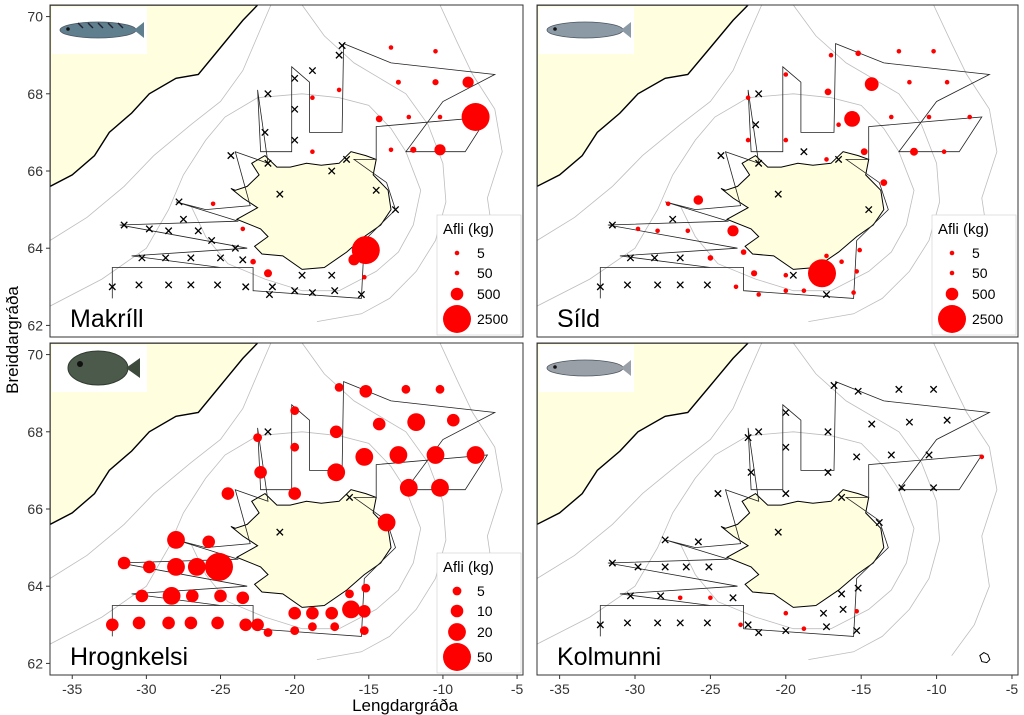 This screenshot has height=715, width=1024. Describe the element at coordinates (492, 319) in the screenshot. I see `legend-label: 2500` at that location.